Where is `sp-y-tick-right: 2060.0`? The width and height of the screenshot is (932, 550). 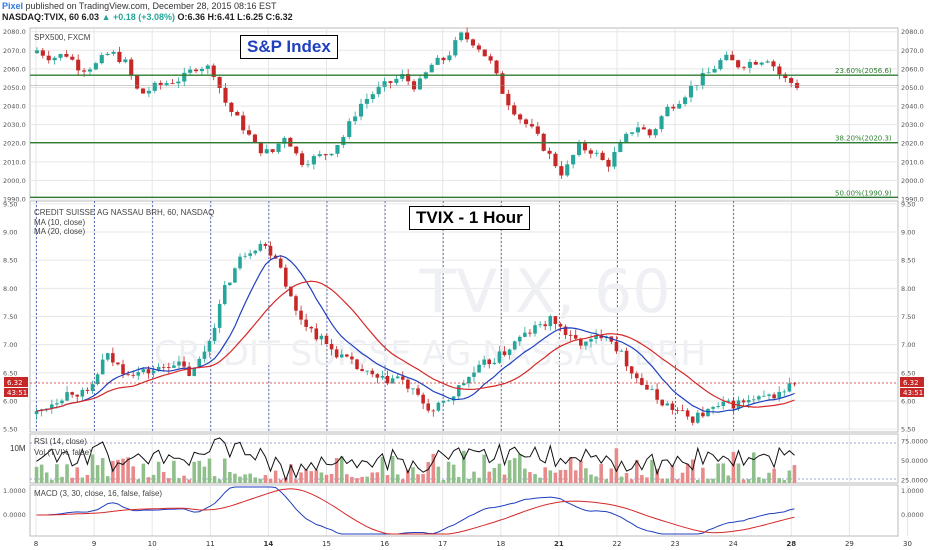
sp-y-tick-right: 2060.0 is located at coordinates (912, 69).